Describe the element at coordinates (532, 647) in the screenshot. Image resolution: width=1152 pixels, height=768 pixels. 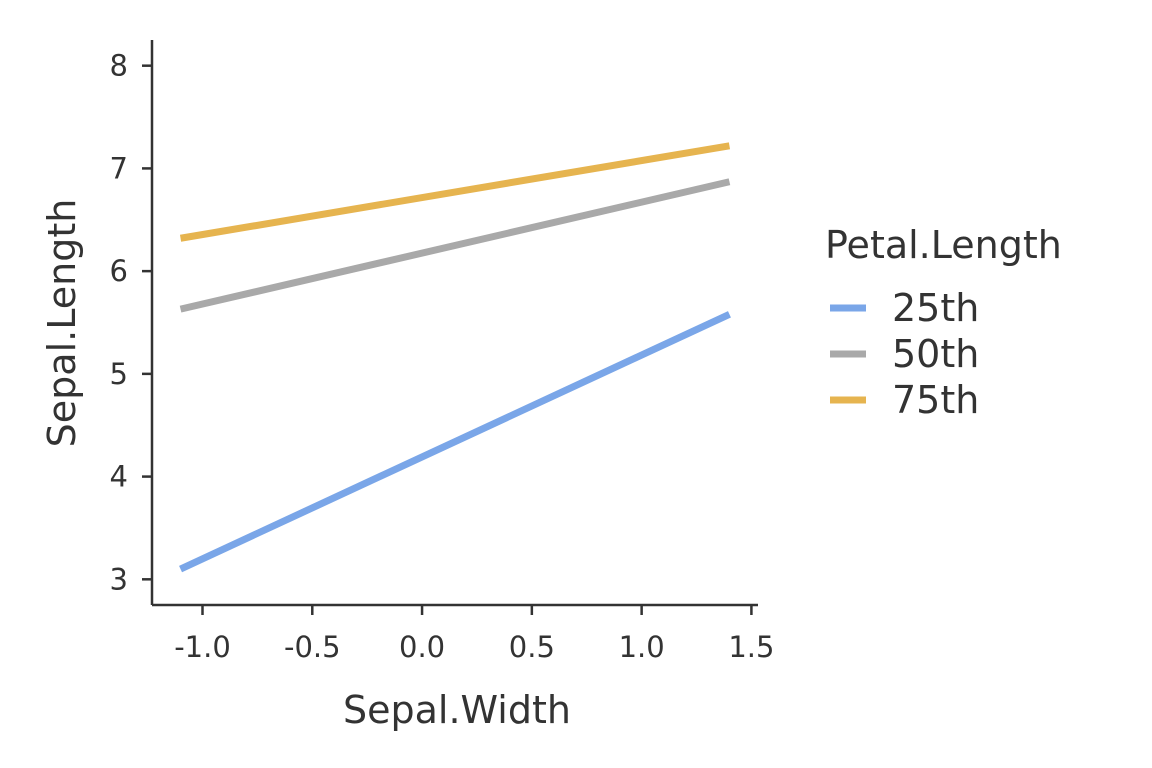
I see `x-tick-label: 0.5` at that location.